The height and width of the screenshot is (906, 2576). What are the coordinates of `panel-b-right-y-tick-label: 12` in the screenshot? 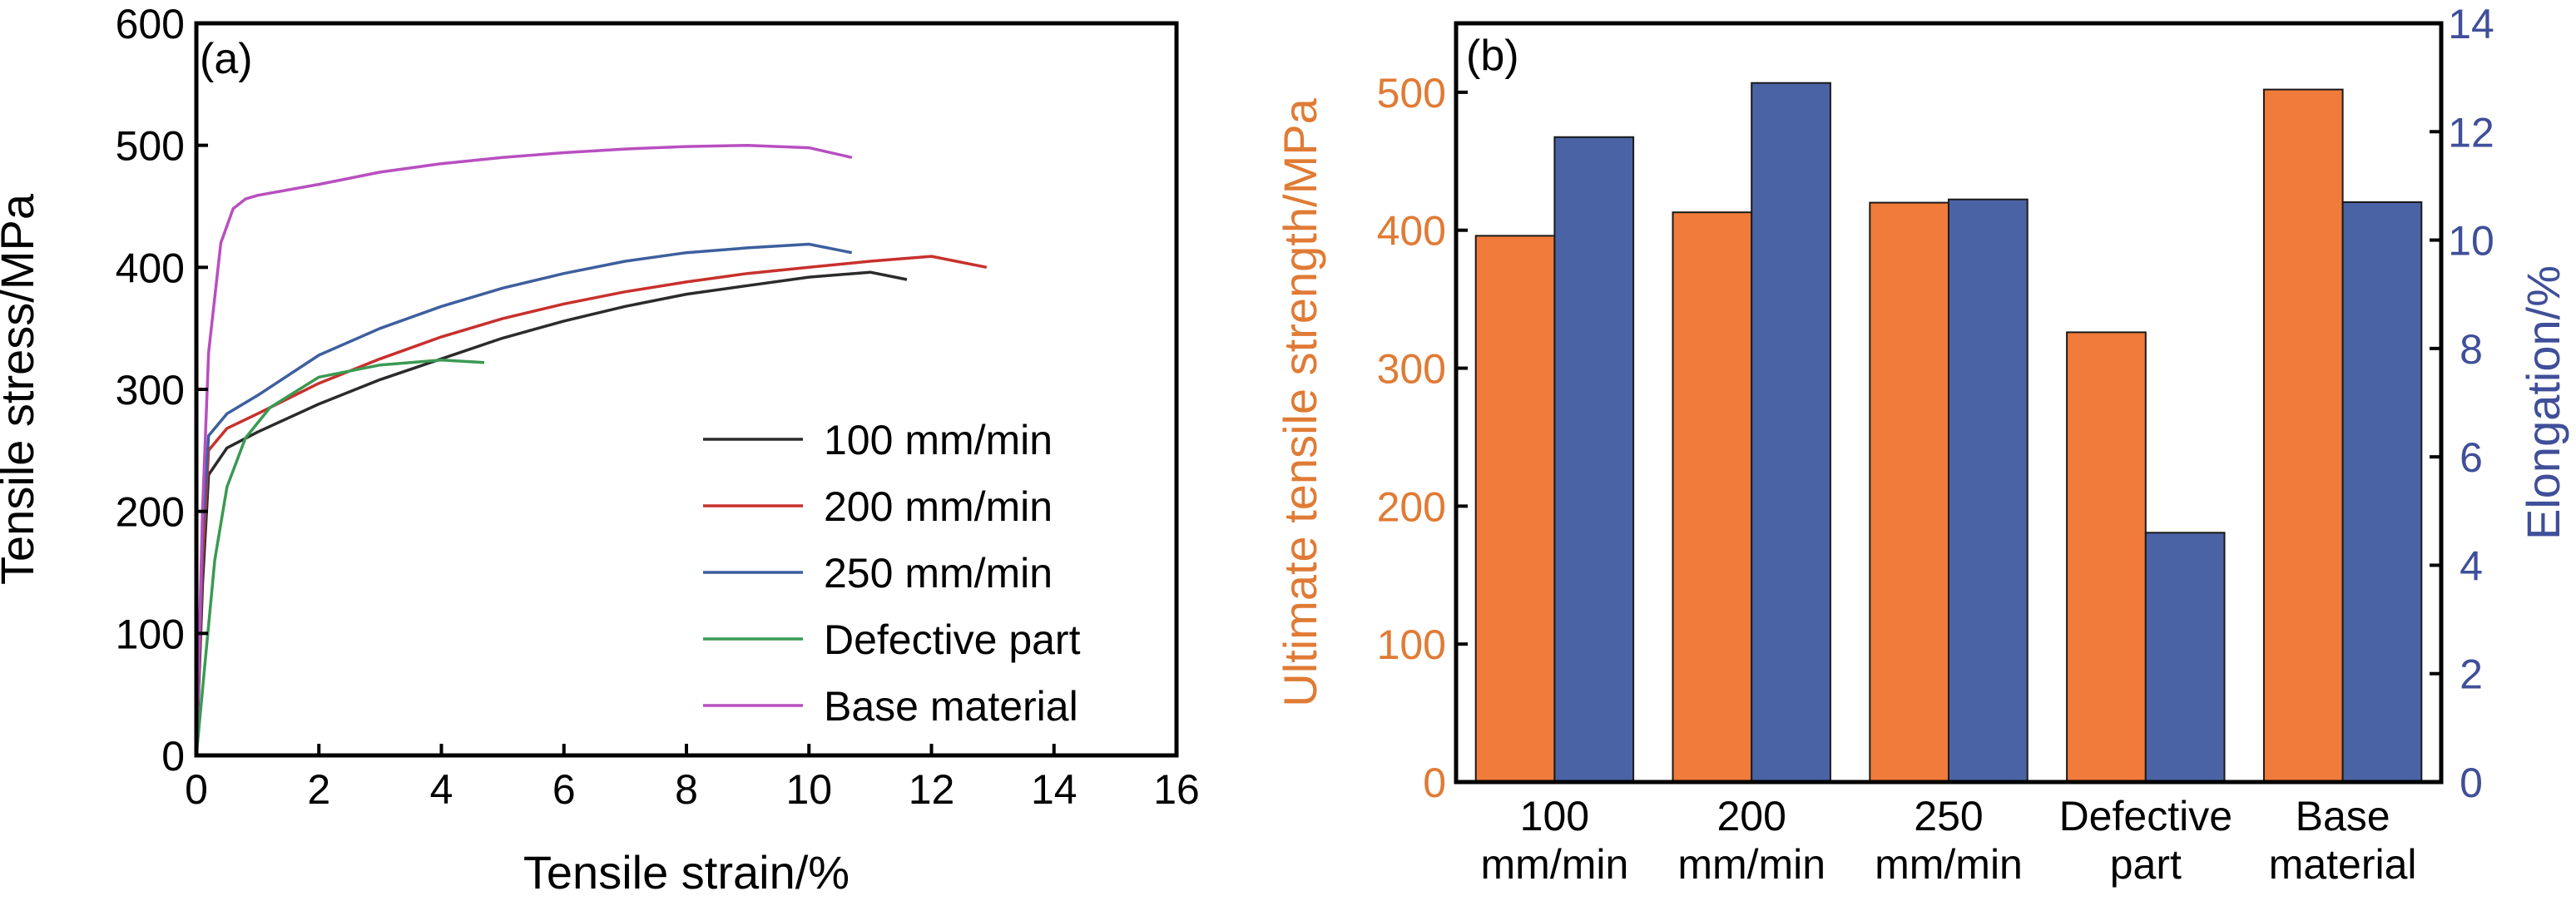 It's located at (2471, 132).